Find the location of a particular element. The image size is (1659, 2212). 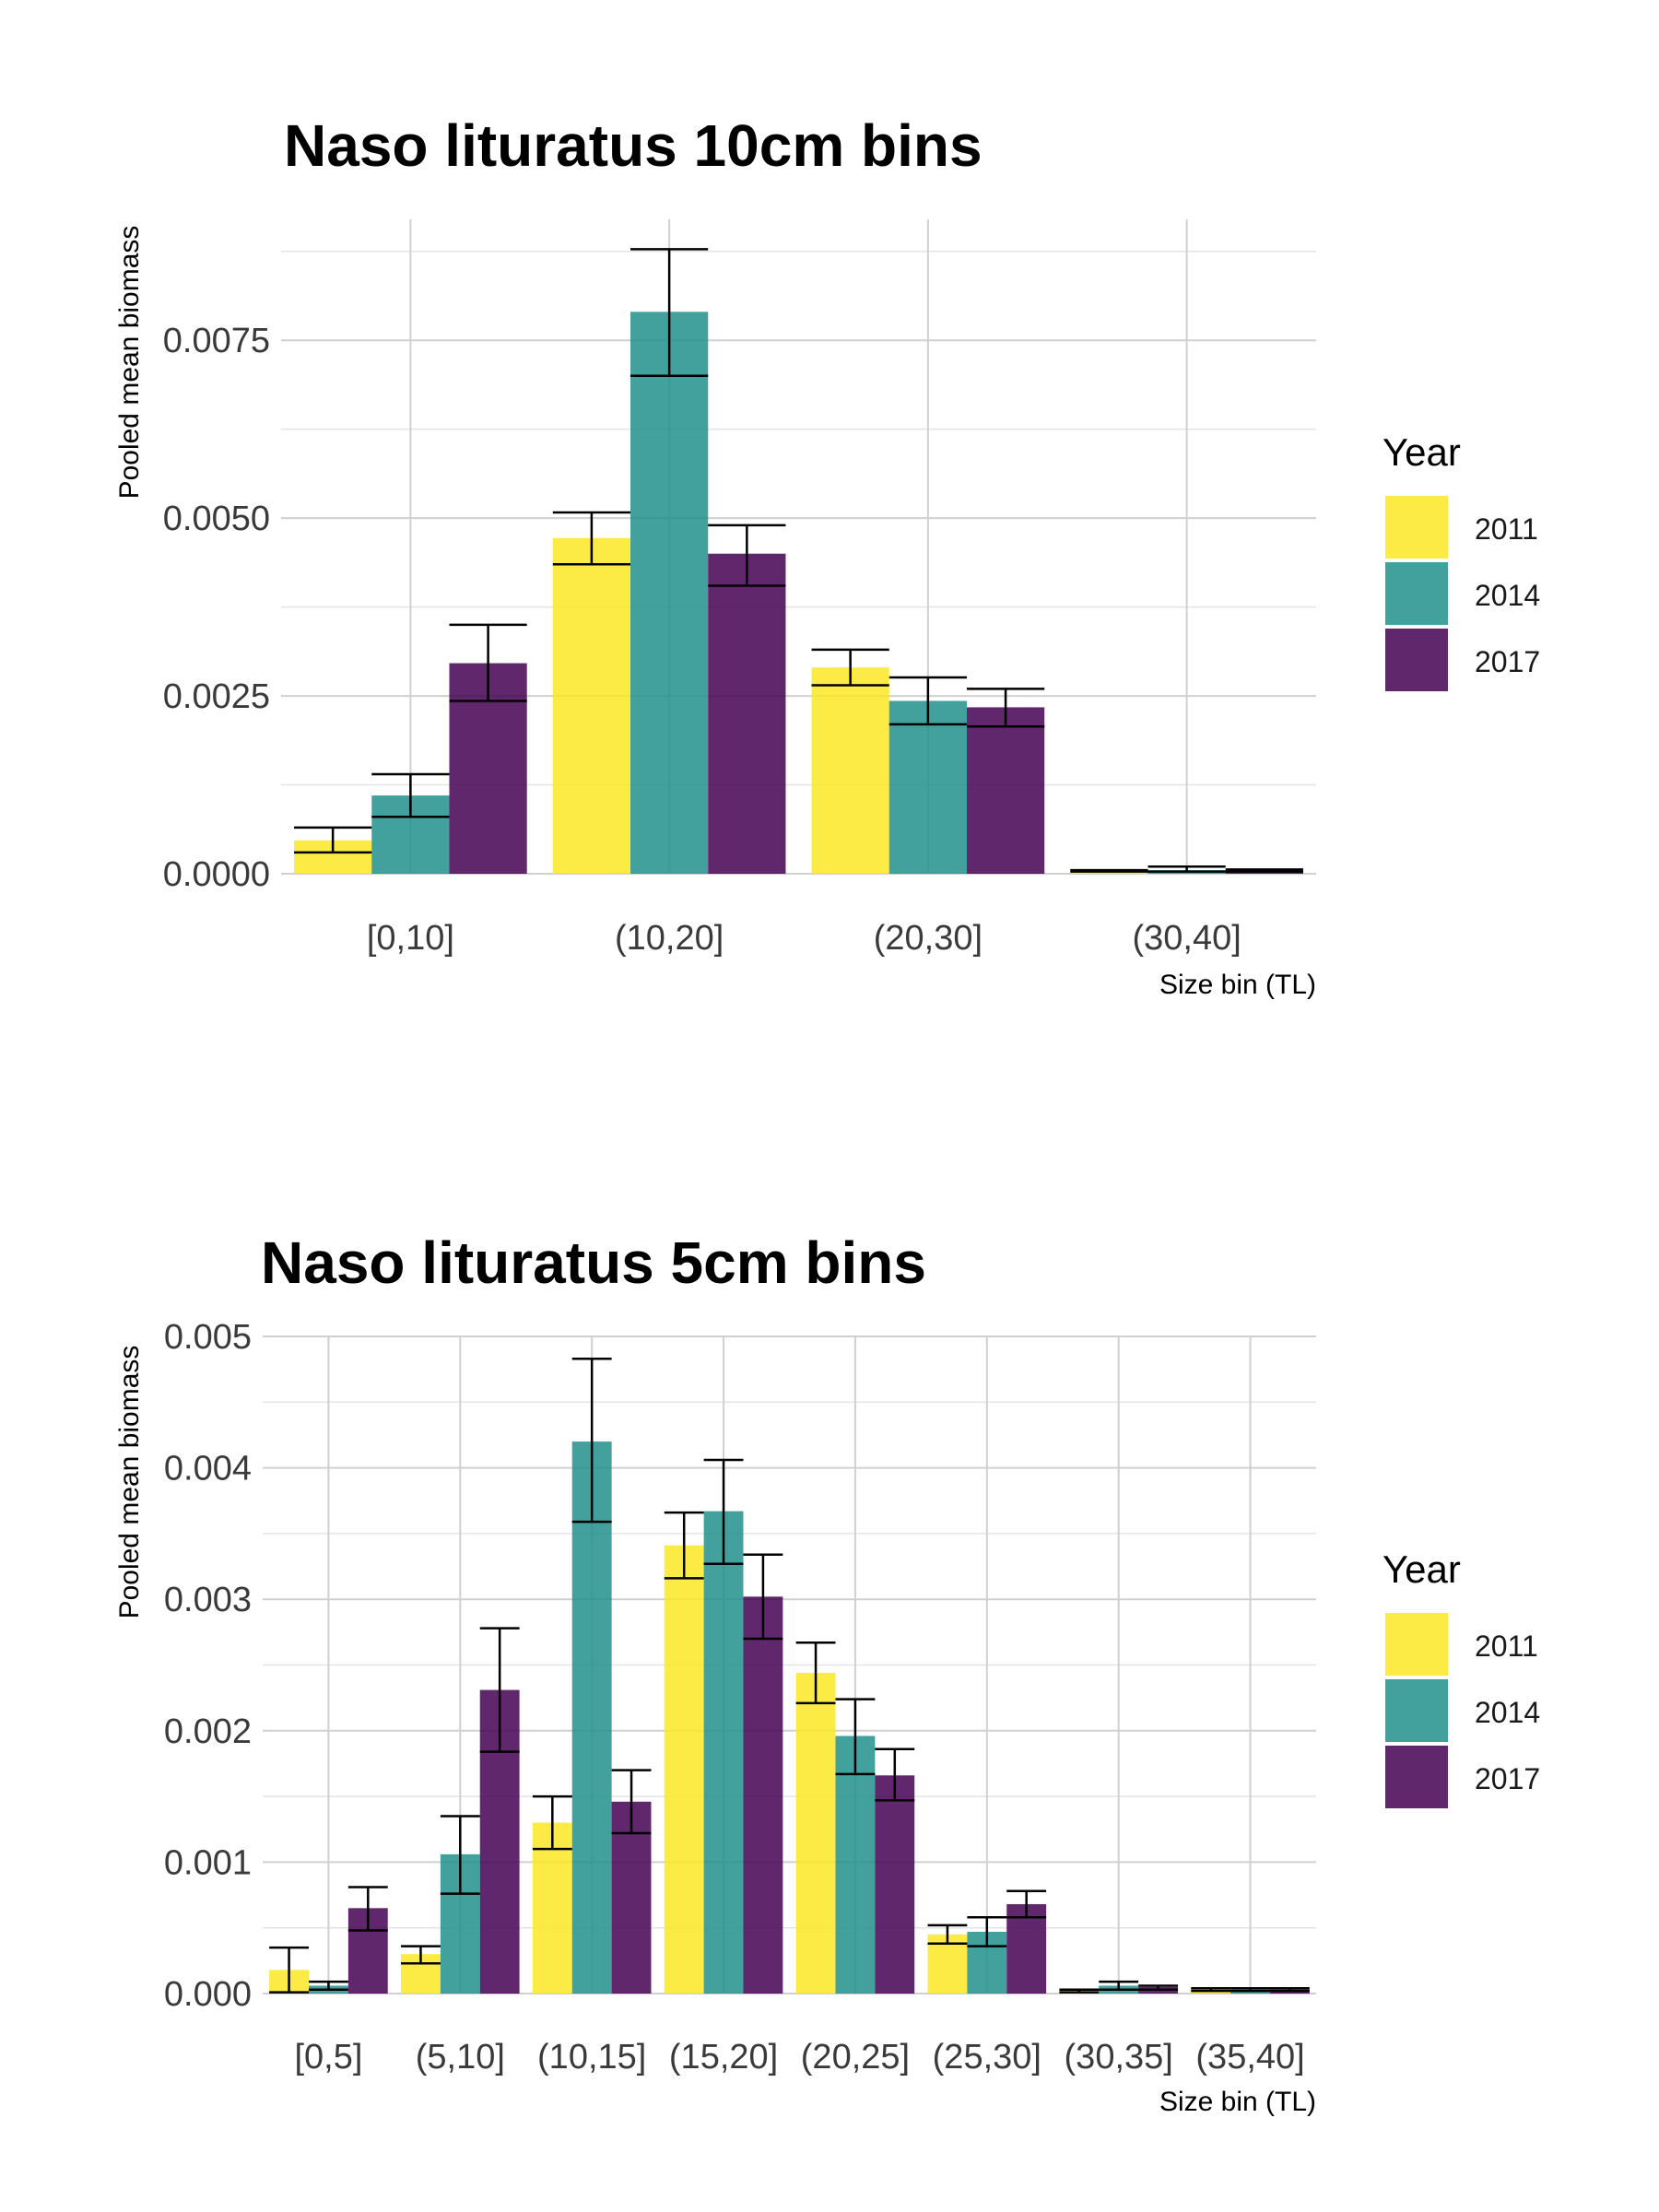

y-tick-label: 0.0000 is located at coordinates (216, 874).